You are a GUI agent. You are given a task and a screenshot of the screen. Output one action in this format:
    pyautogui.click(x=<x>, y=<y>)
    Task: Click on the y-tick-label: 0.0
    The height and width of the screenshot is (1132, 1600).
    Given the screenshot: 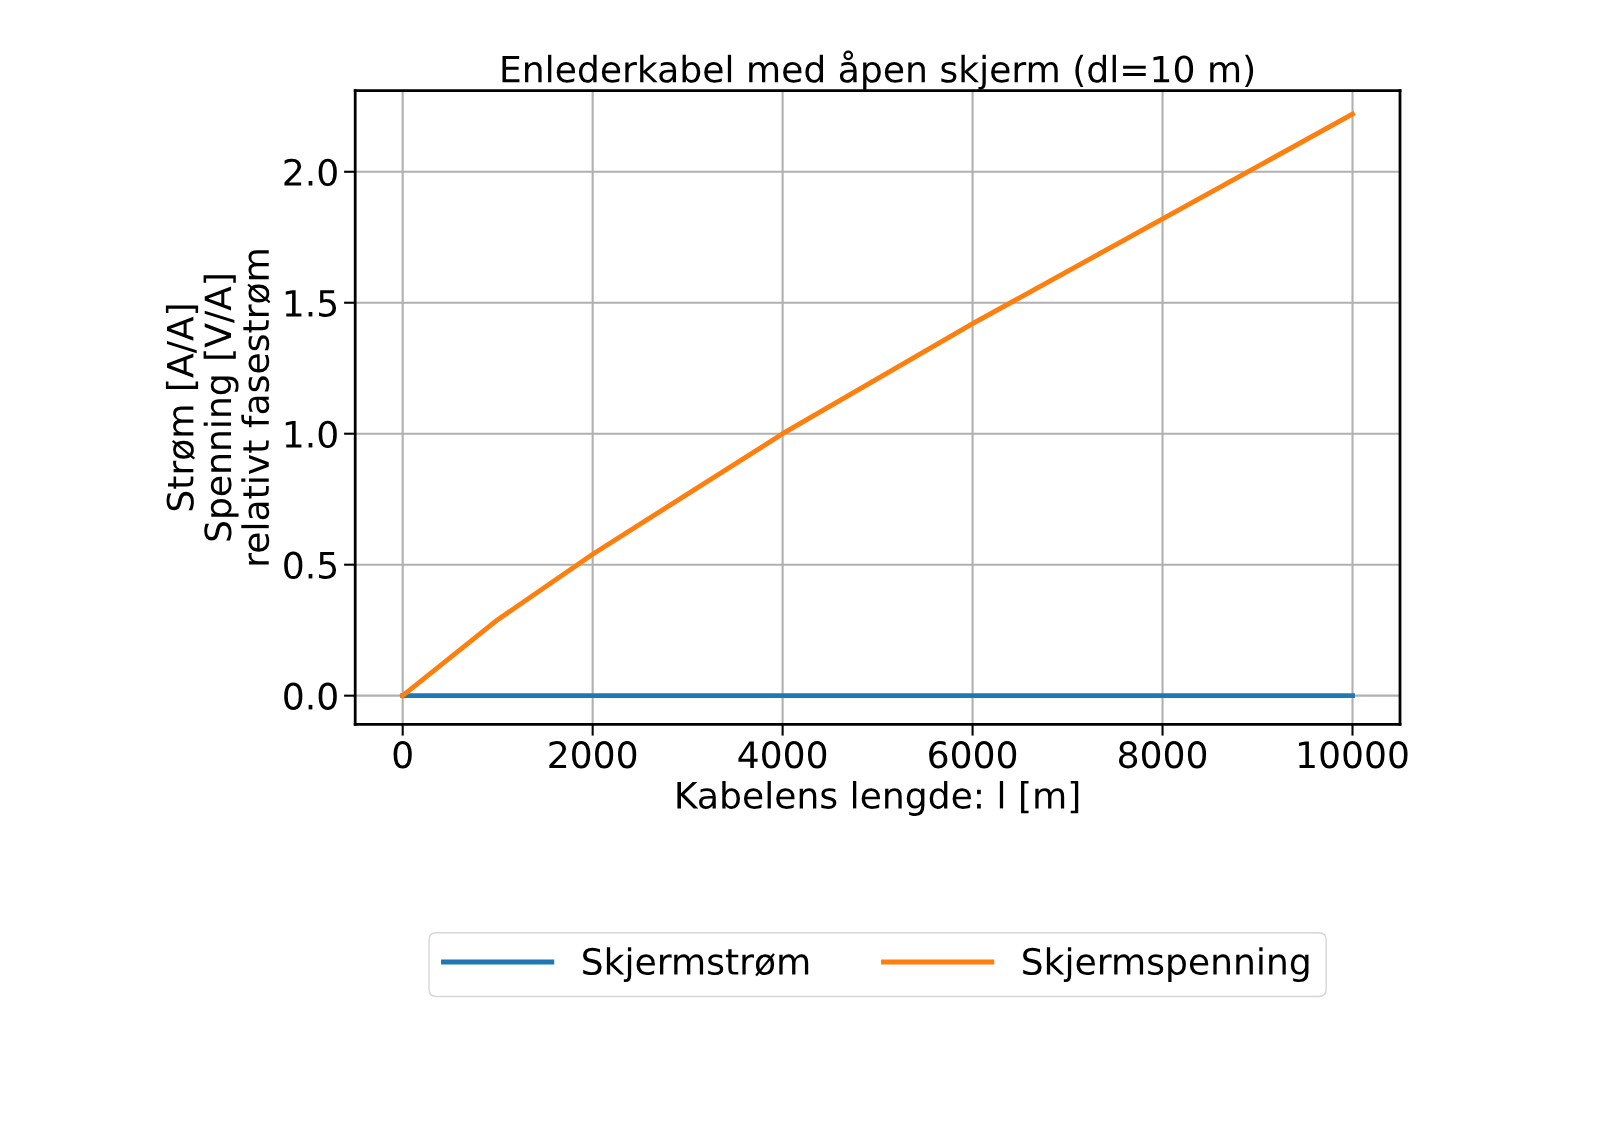 What is the action you would take?
    pyautogui.click(x=310, y=696)
    